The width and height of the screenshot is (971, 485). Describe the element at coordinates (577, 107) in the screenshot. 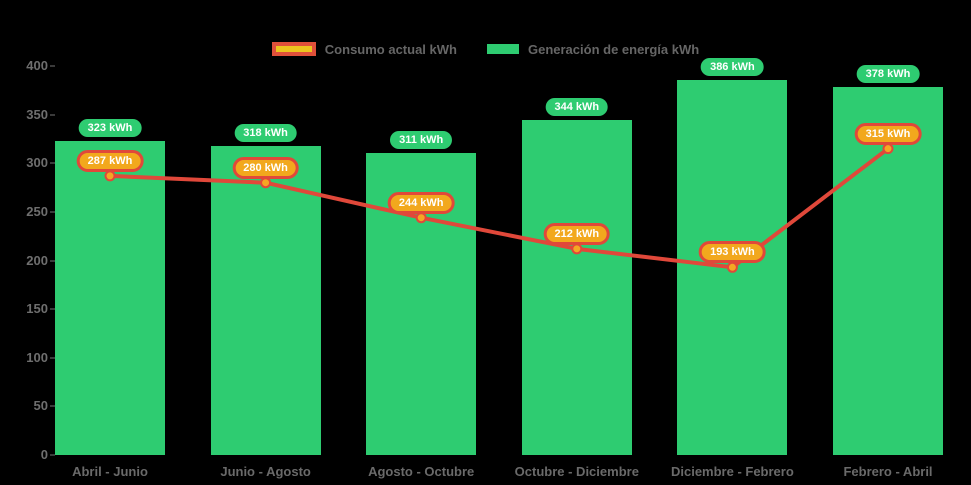

I see `generacion-value-badge: 344 kWh` at that location.